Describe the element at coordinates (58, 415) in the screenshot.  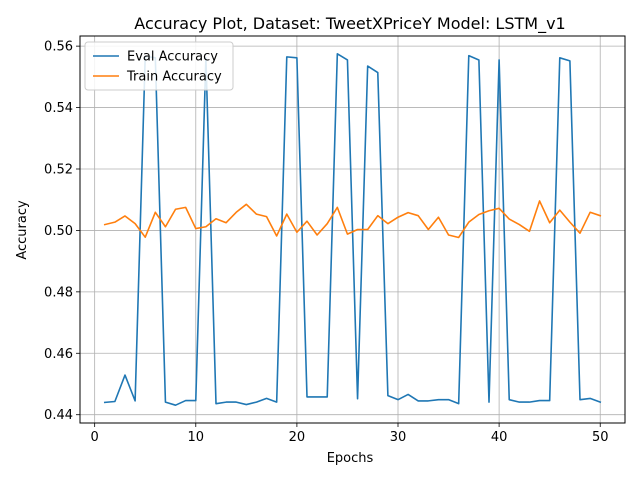
I see `y-tick-label: 0.44` at that location.